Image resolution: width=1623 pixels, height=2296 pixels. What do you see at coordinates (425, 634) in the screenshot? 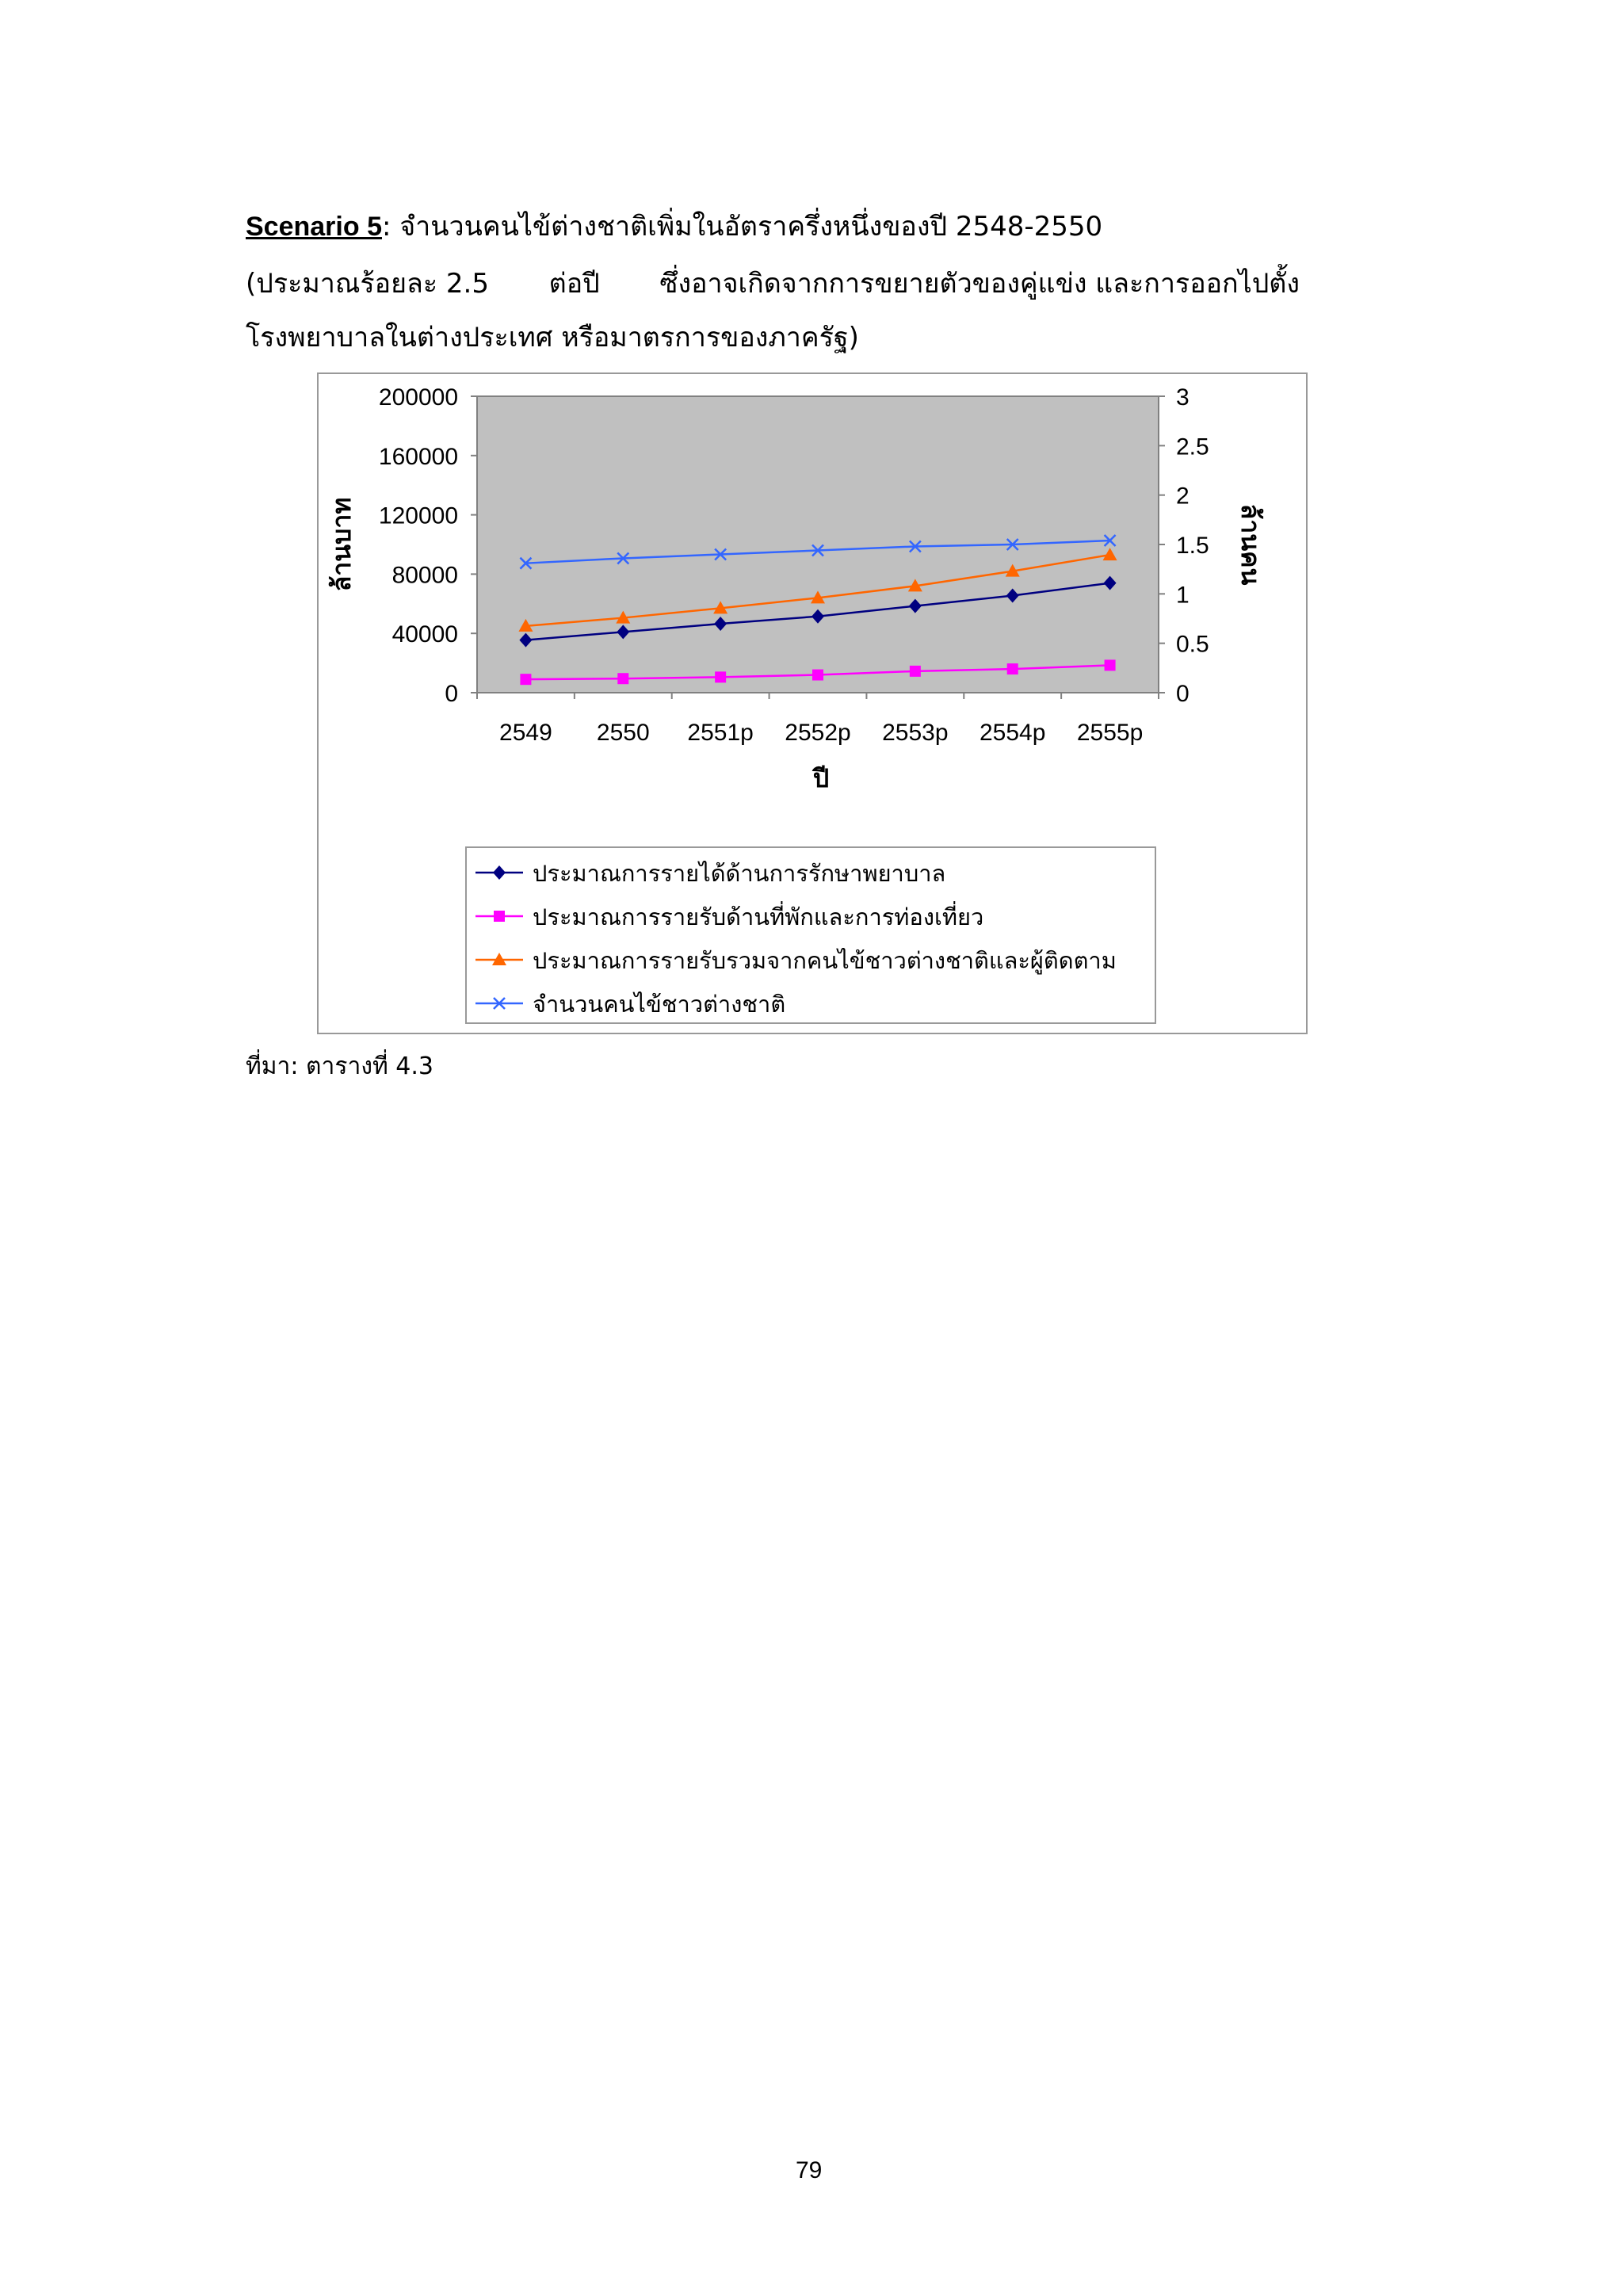
I see `y-tick-label: 40000` at bounding box center [425, 634].